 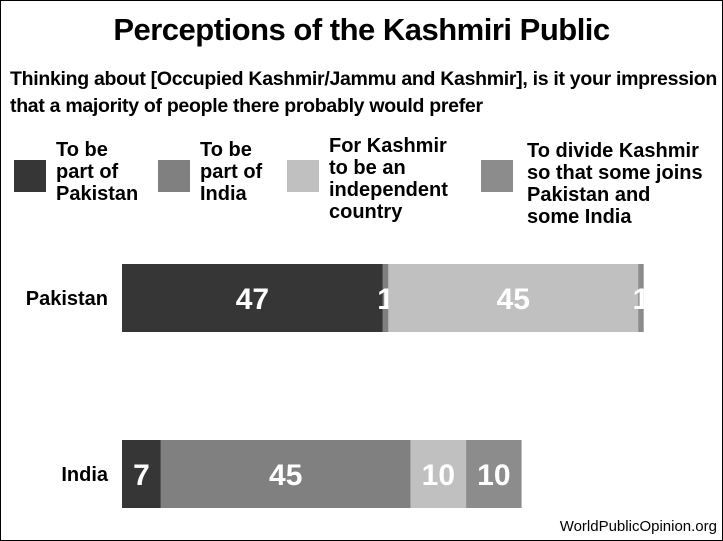 What do you see at coordinates (85, 475) in the screenshot?
I see `category-label-india: India` at bounding box center [85, 475].